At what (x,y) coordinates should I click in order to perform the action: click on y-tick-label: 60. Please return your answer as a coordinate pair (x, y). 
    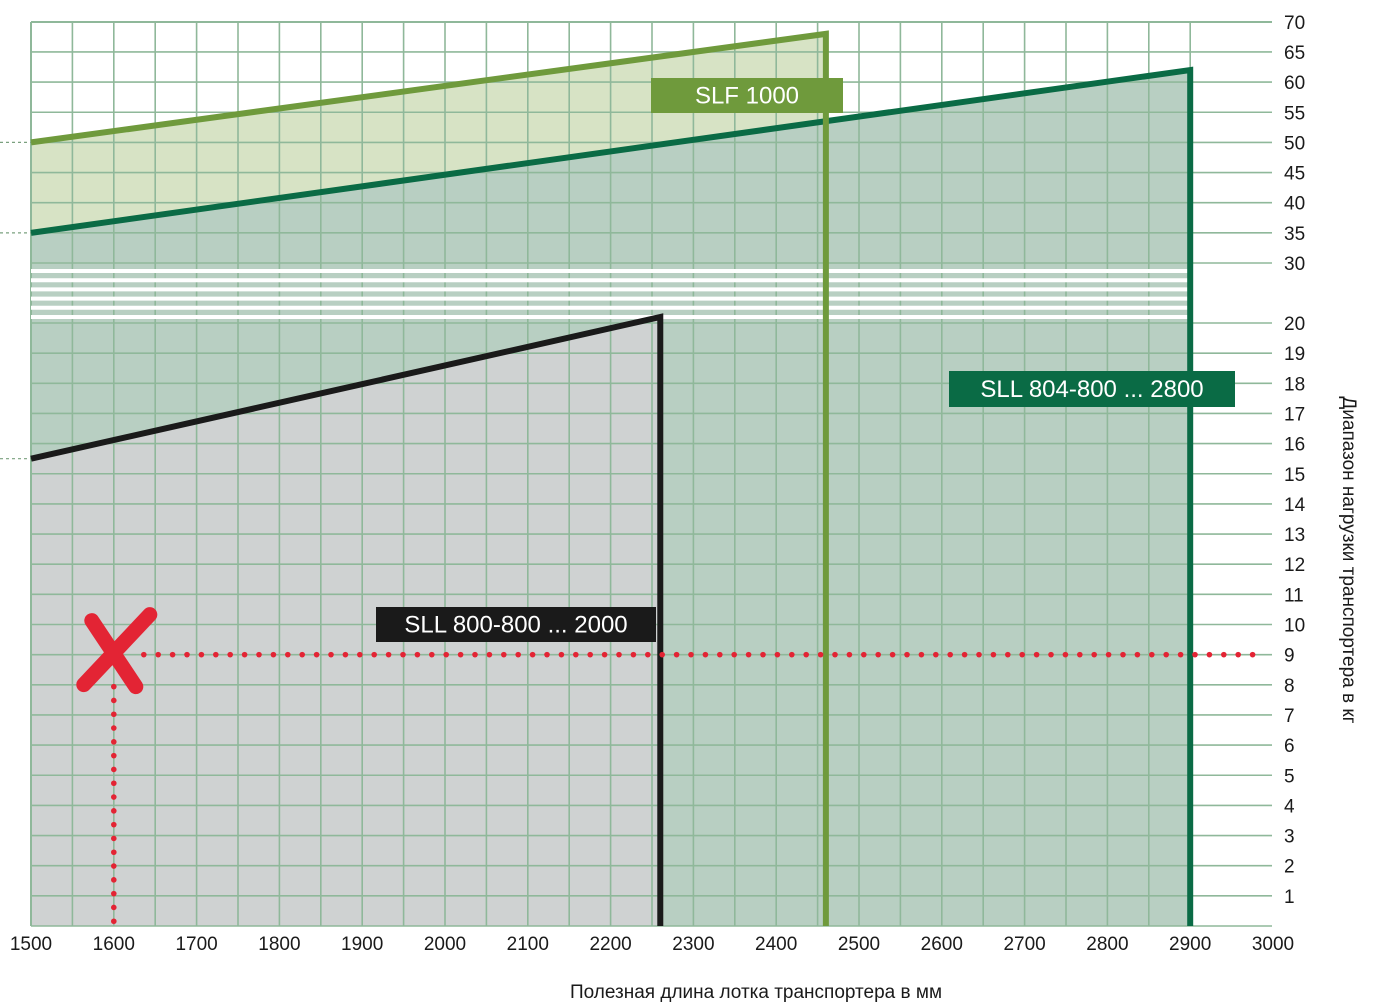
    Looking at the image, I should click on (1294, 83).